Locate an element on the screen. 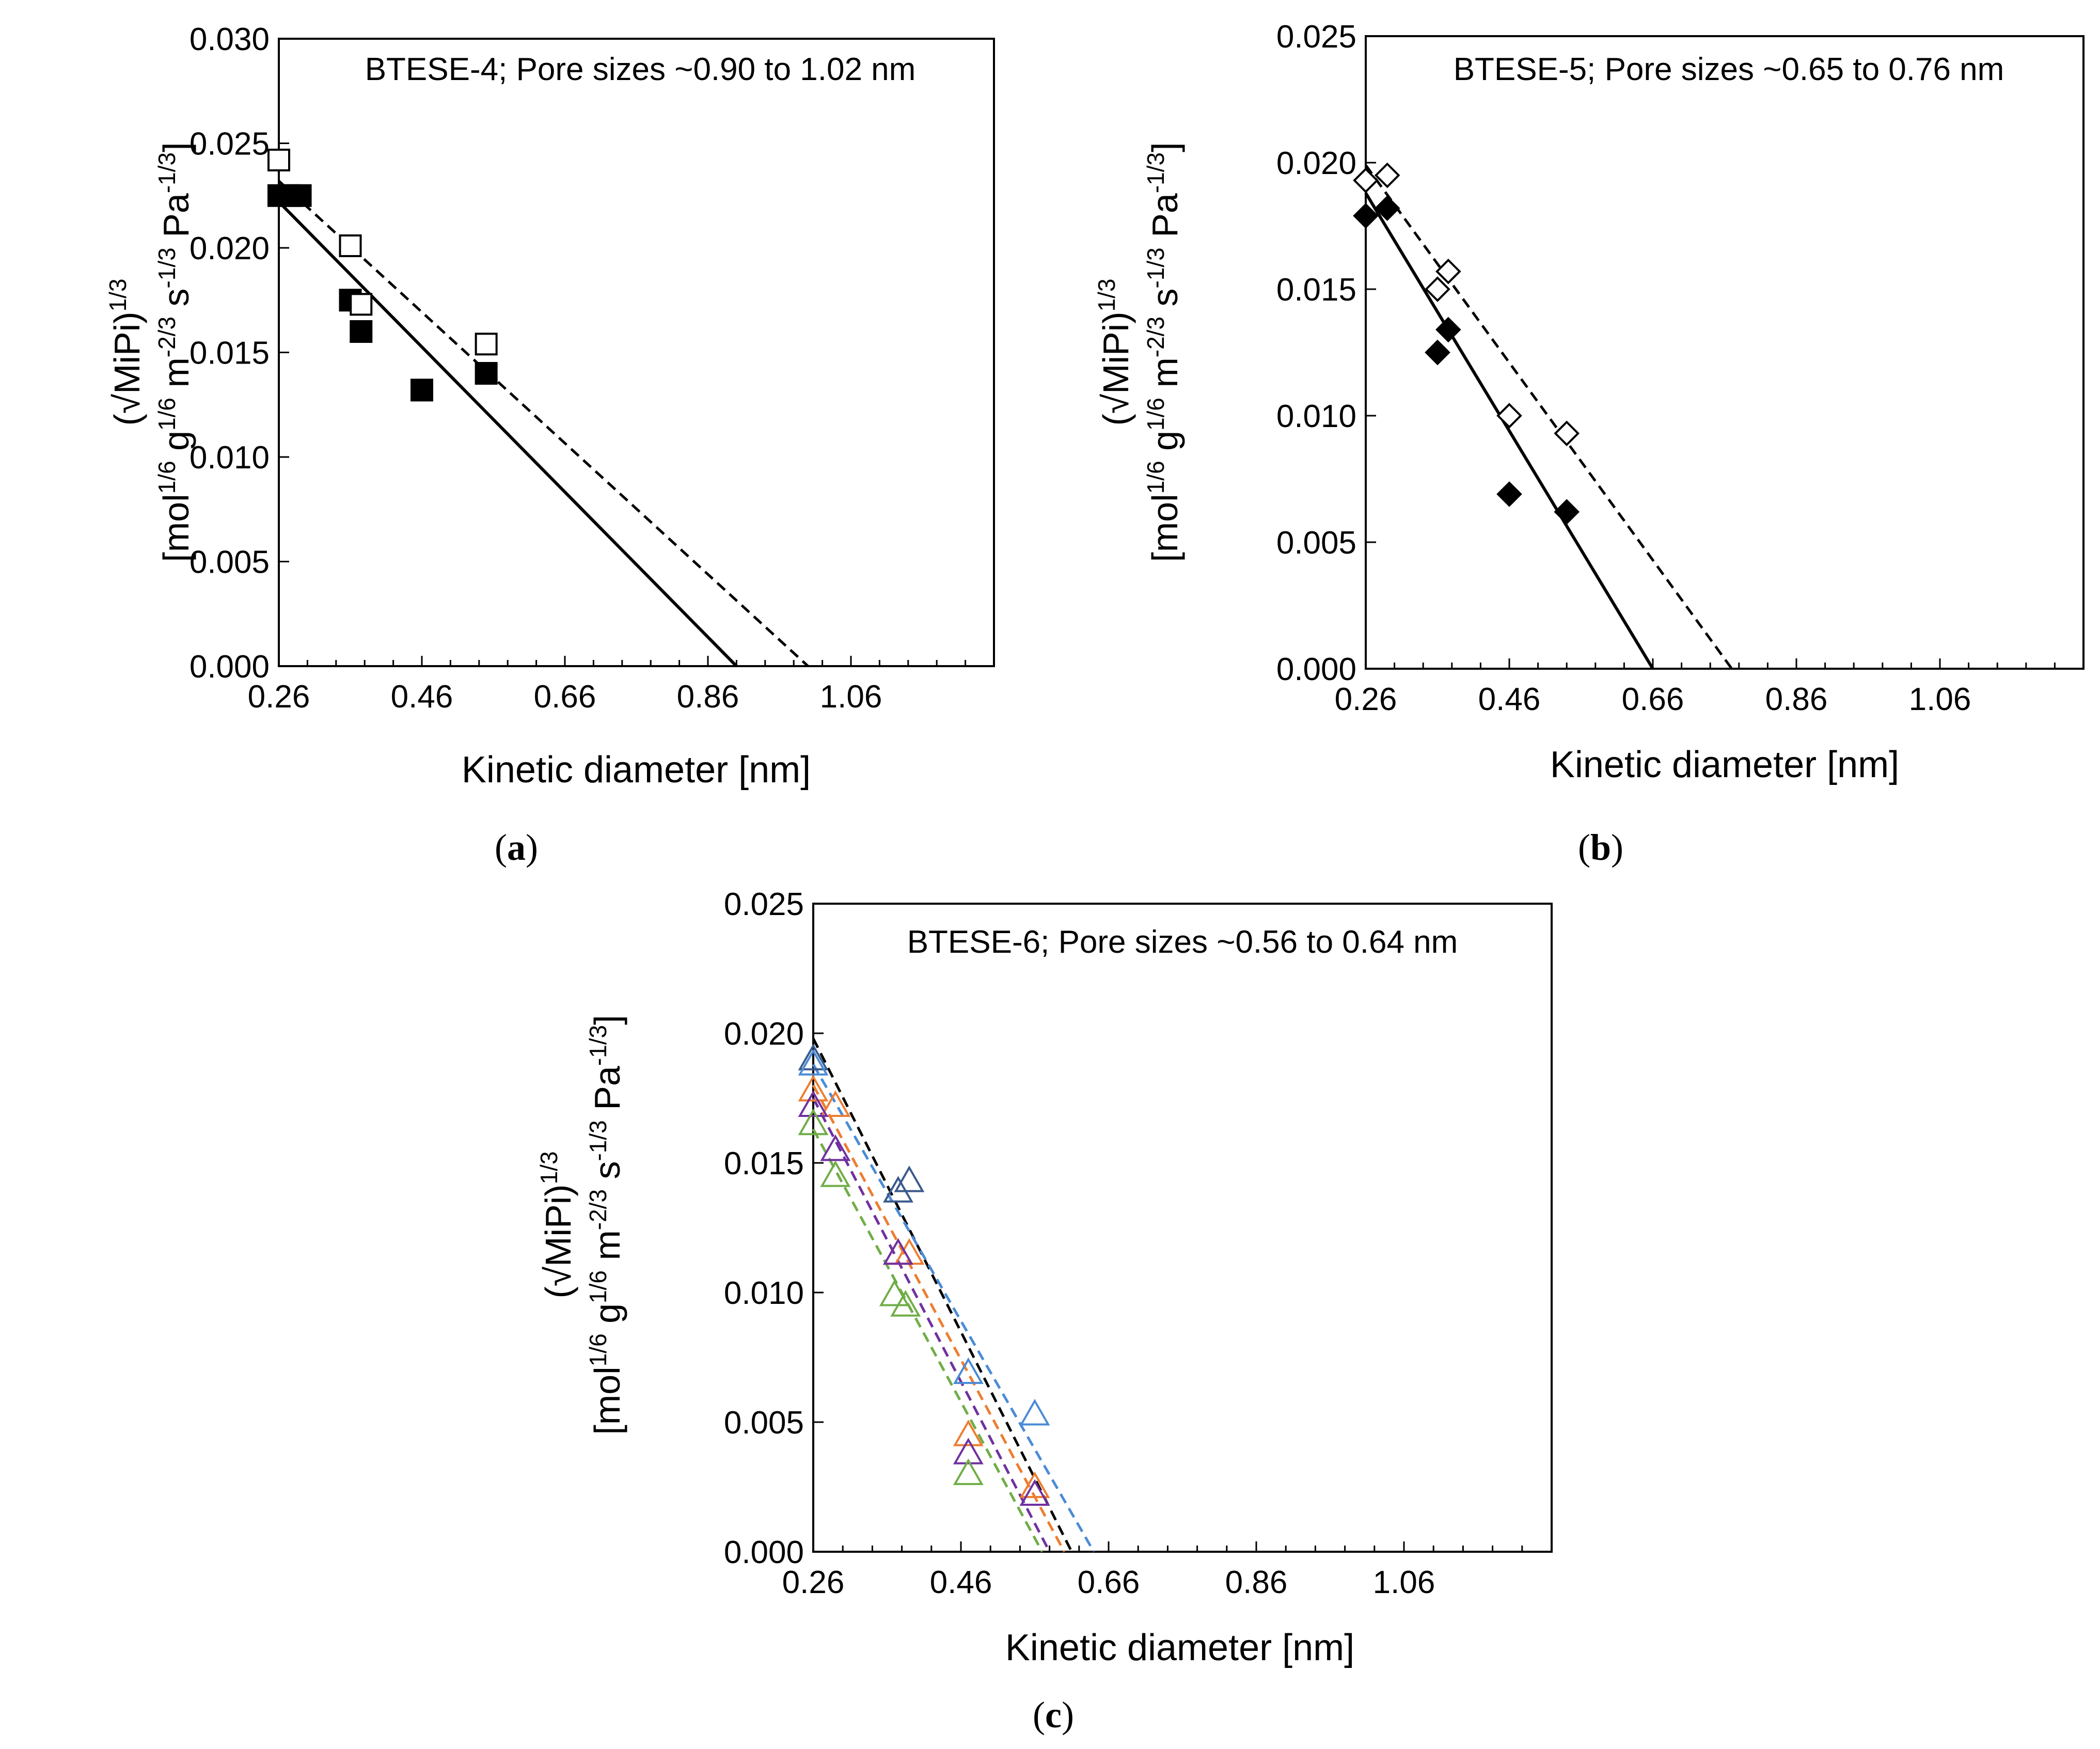 This screenshot has width=2100, height=1749. panel-caption: (b) is located at coordinates (1601, 847).